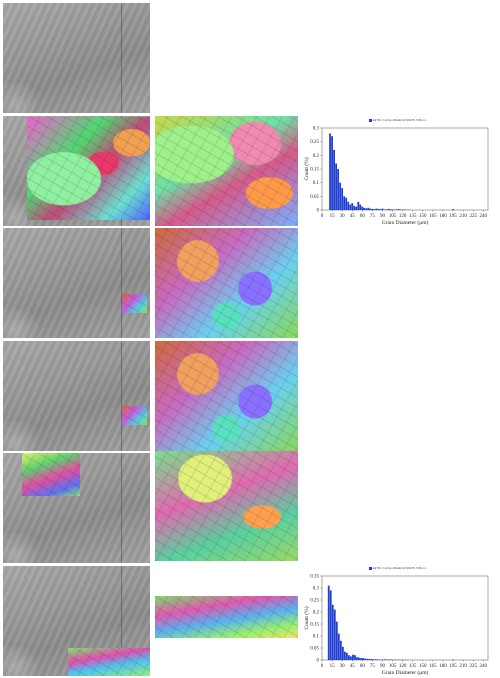 The width and height of the screenshot is (500, 678). What do you see at coordinates (484, 216) in the screenshot?
I see `x-tick-label: 240` at bounding box center [484, 216].